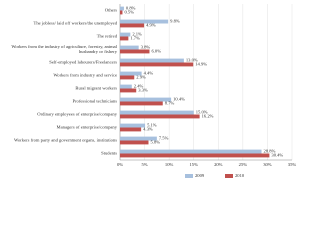  I want to click on value-label: 16.2%, so click(208, 116).